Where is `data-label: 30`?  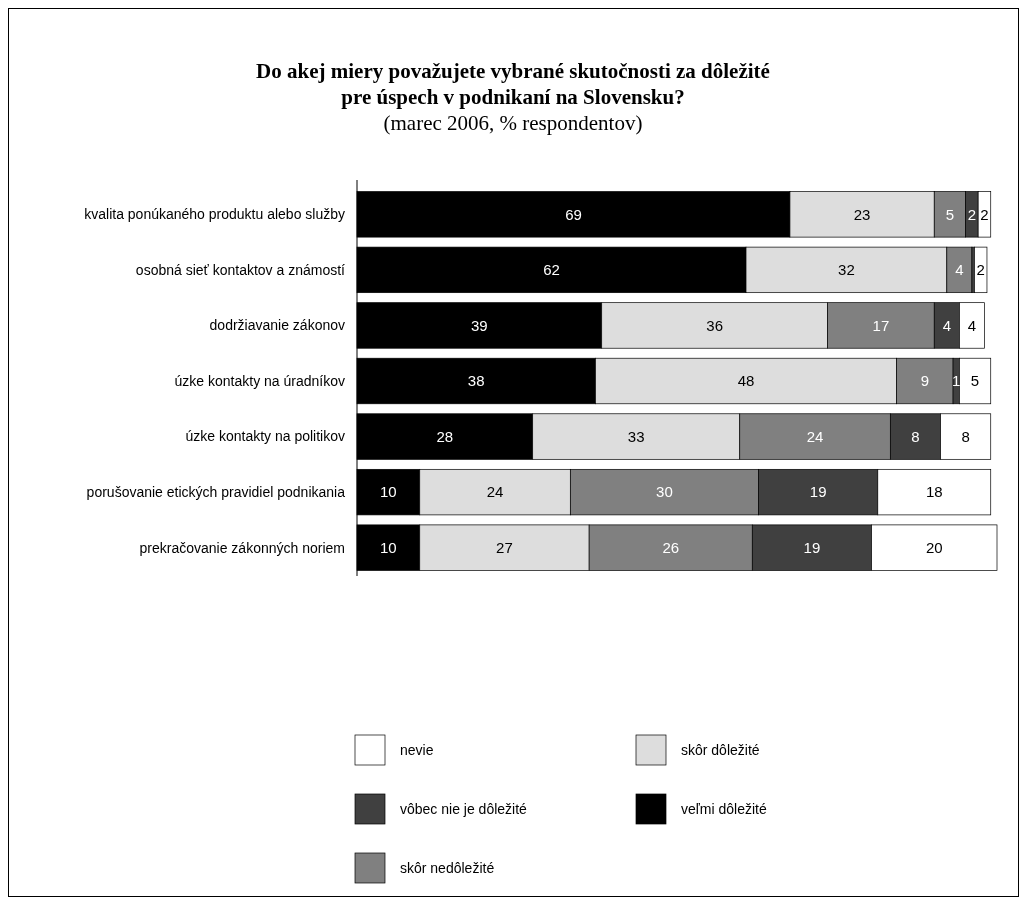 data-label: 30 is located at coordinates (664, 492).